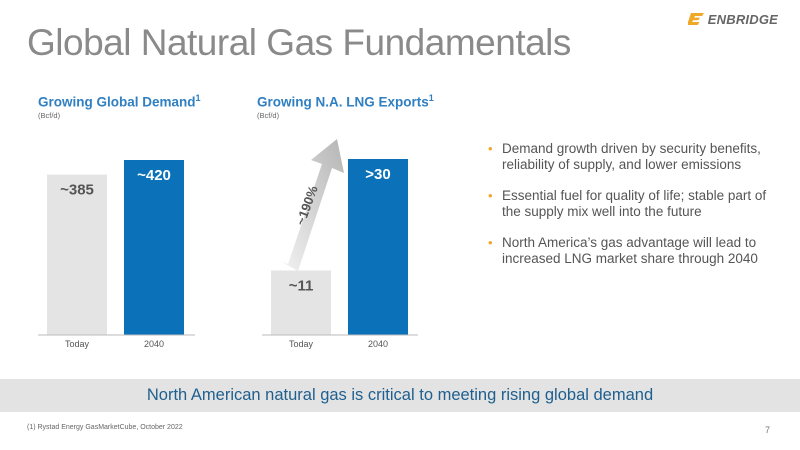 This screenshot has width=800, height=450. I want to click on data-label-today: ~11, so click(301, 285).